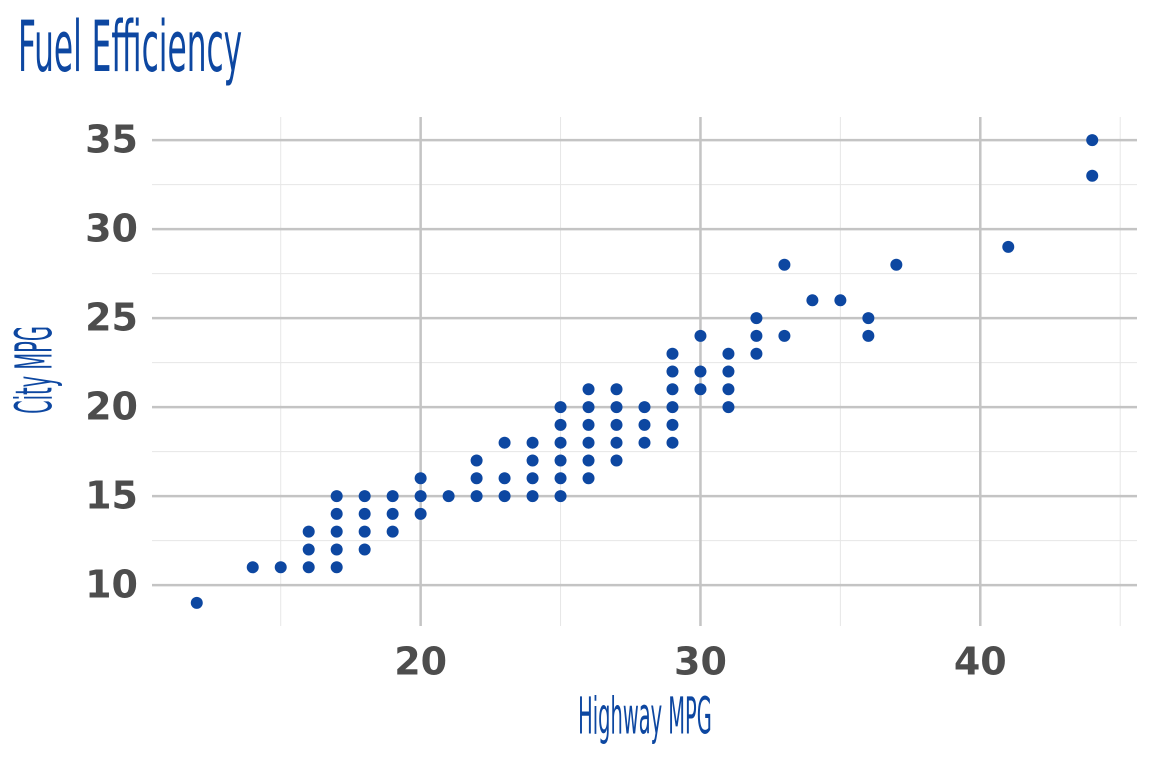 The width and height of the screenshot is (1152, 768). I want to click on y-tick-label: 25, so click(111, 318).